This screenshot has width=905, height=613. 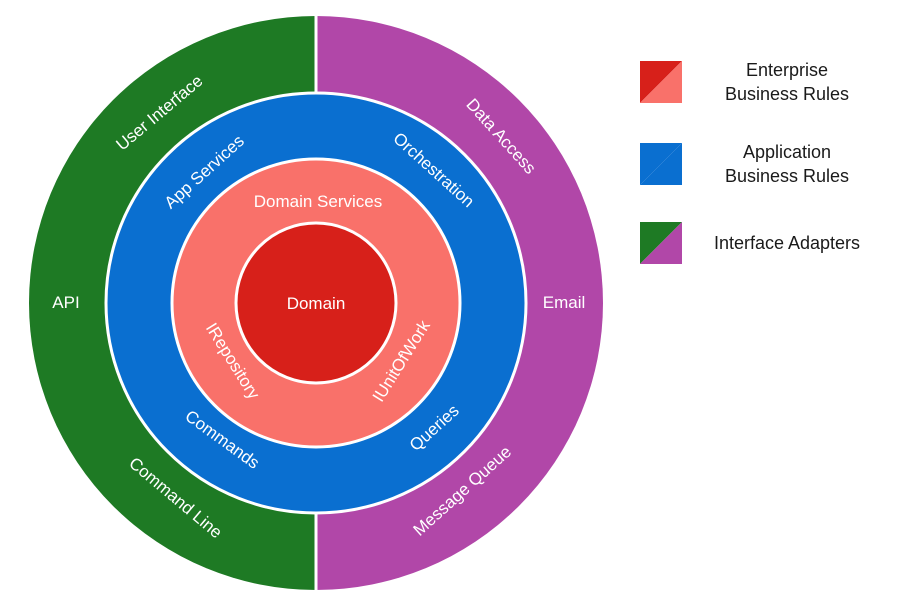 I want to click on legend-item-enterprise: Enterprise Business Rules, so click(x=761, y=82).